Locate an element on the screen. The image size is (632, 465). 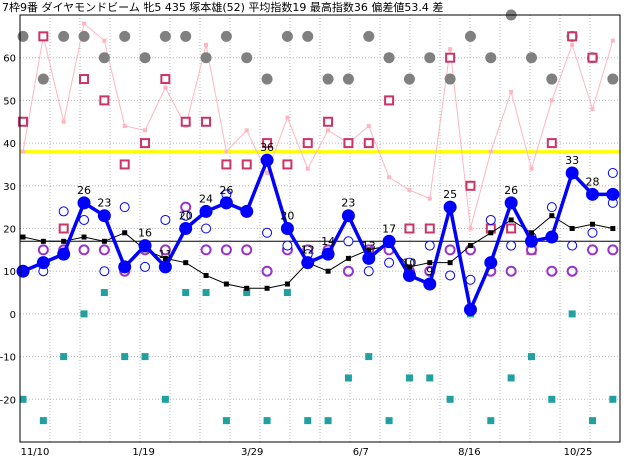
y-tick-label: -20 is located at coordinates (8, 400).